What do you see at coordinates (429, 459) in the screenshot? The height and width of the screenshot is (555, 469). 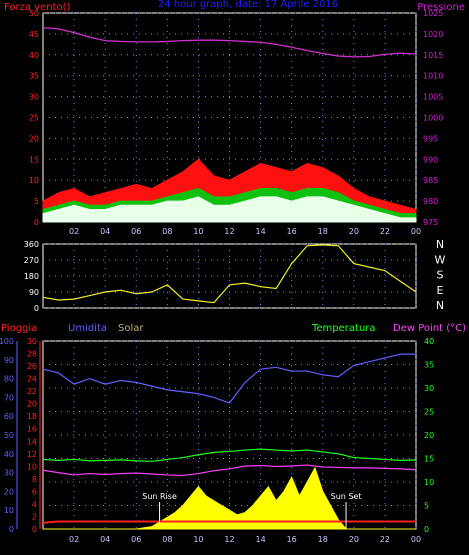 I see `temp-tick-label: 15` at bounding box center [429, 459].